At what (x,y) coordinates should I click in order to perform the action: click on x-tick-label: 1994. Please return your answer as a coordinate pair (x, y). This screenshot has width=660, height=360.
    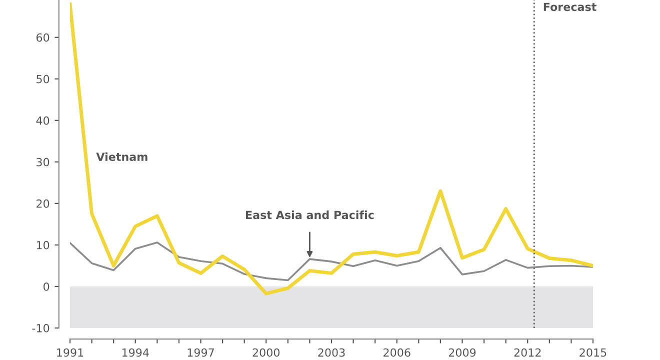
    Looking at the image, I should click on (135, 352).